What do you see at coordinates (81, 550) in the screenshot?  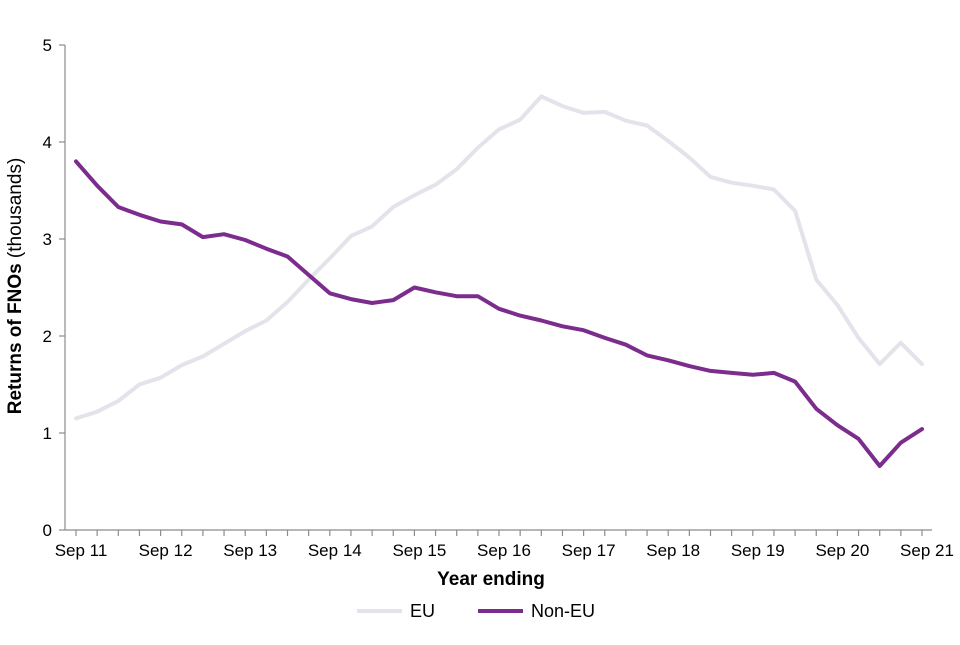 I see `x-tick-label: Sep 11` at bounding box center [81, 550].